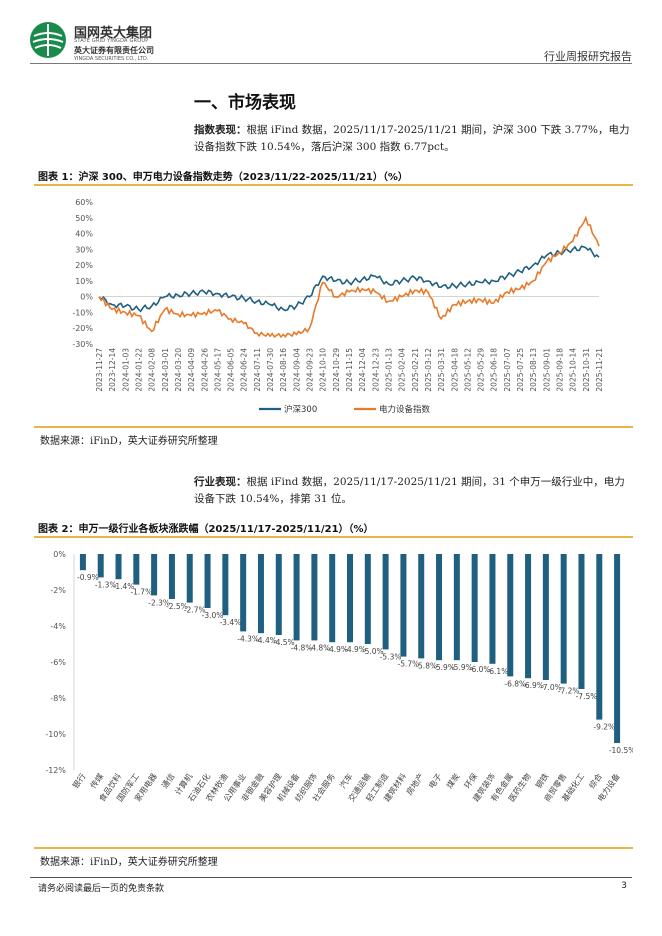  What do you see at coordinates (560, 370) in the screenshot?
I see `x-tick-label: 2025-09-18` at bounding box center [560, 370].